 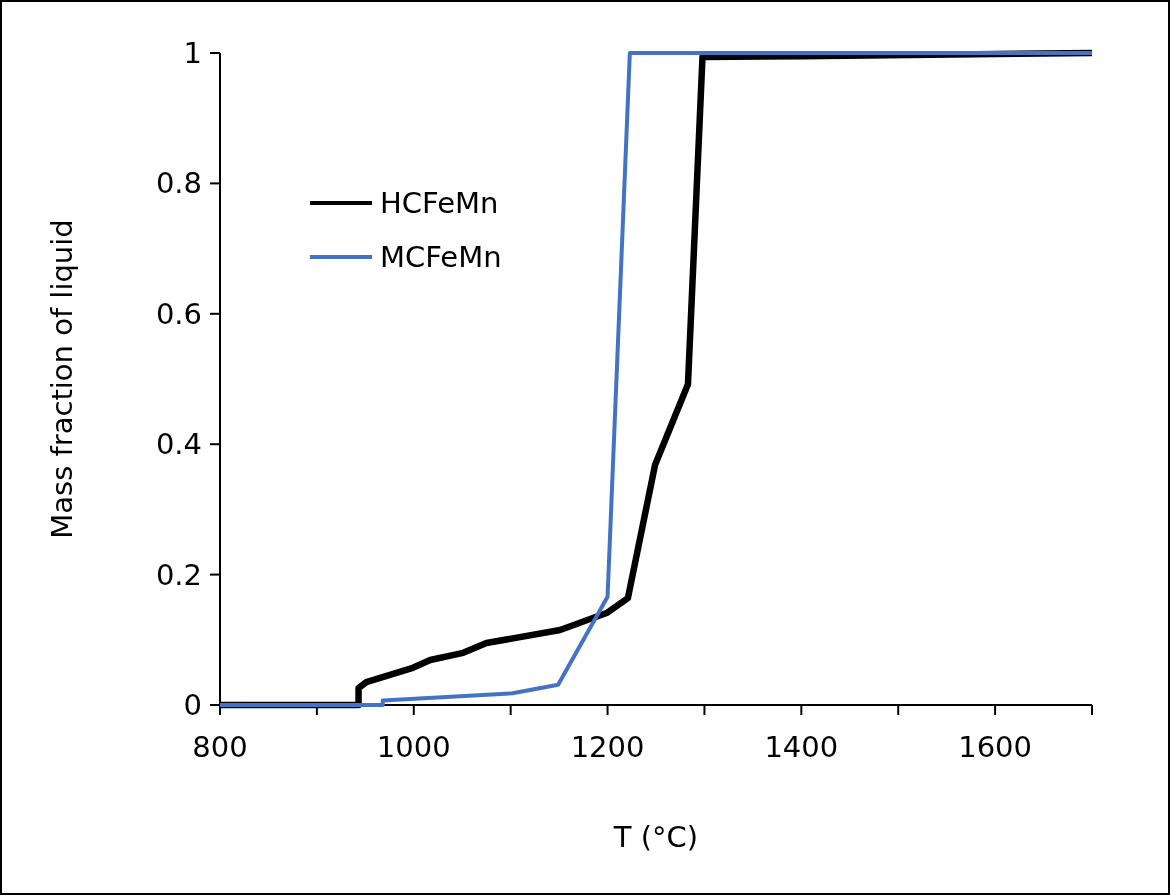 I want to click on x-axis-title: T (°C), so click(x=655, y=837).